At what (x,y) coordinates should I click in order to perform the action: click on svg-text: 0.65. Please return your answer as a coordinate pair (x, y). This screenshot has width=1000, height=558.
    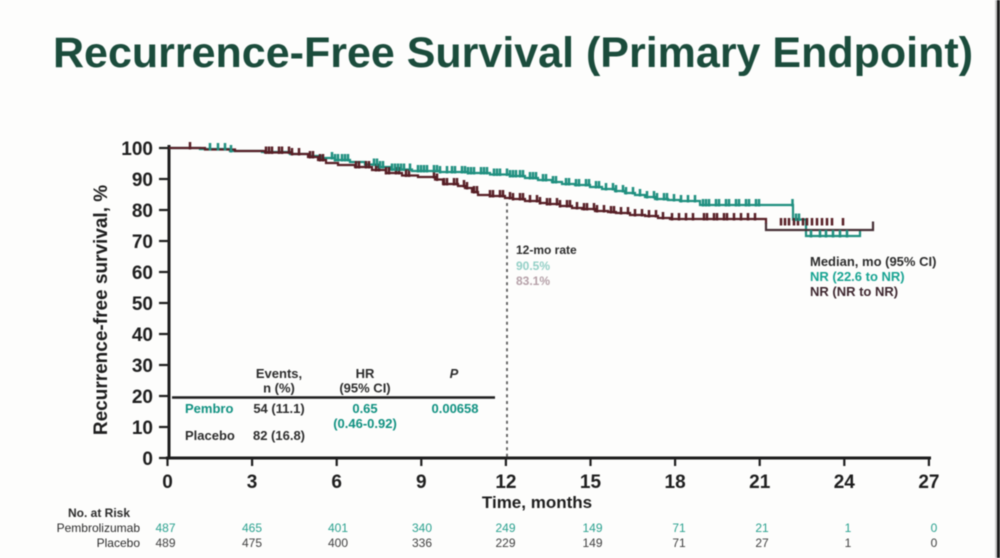
    Looking at the image, I should click on (364, 408).